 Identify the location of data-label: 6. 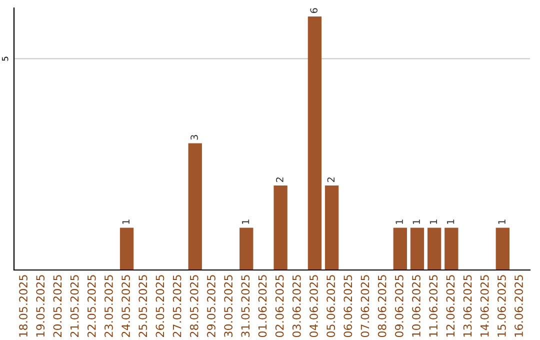
(314, 10).